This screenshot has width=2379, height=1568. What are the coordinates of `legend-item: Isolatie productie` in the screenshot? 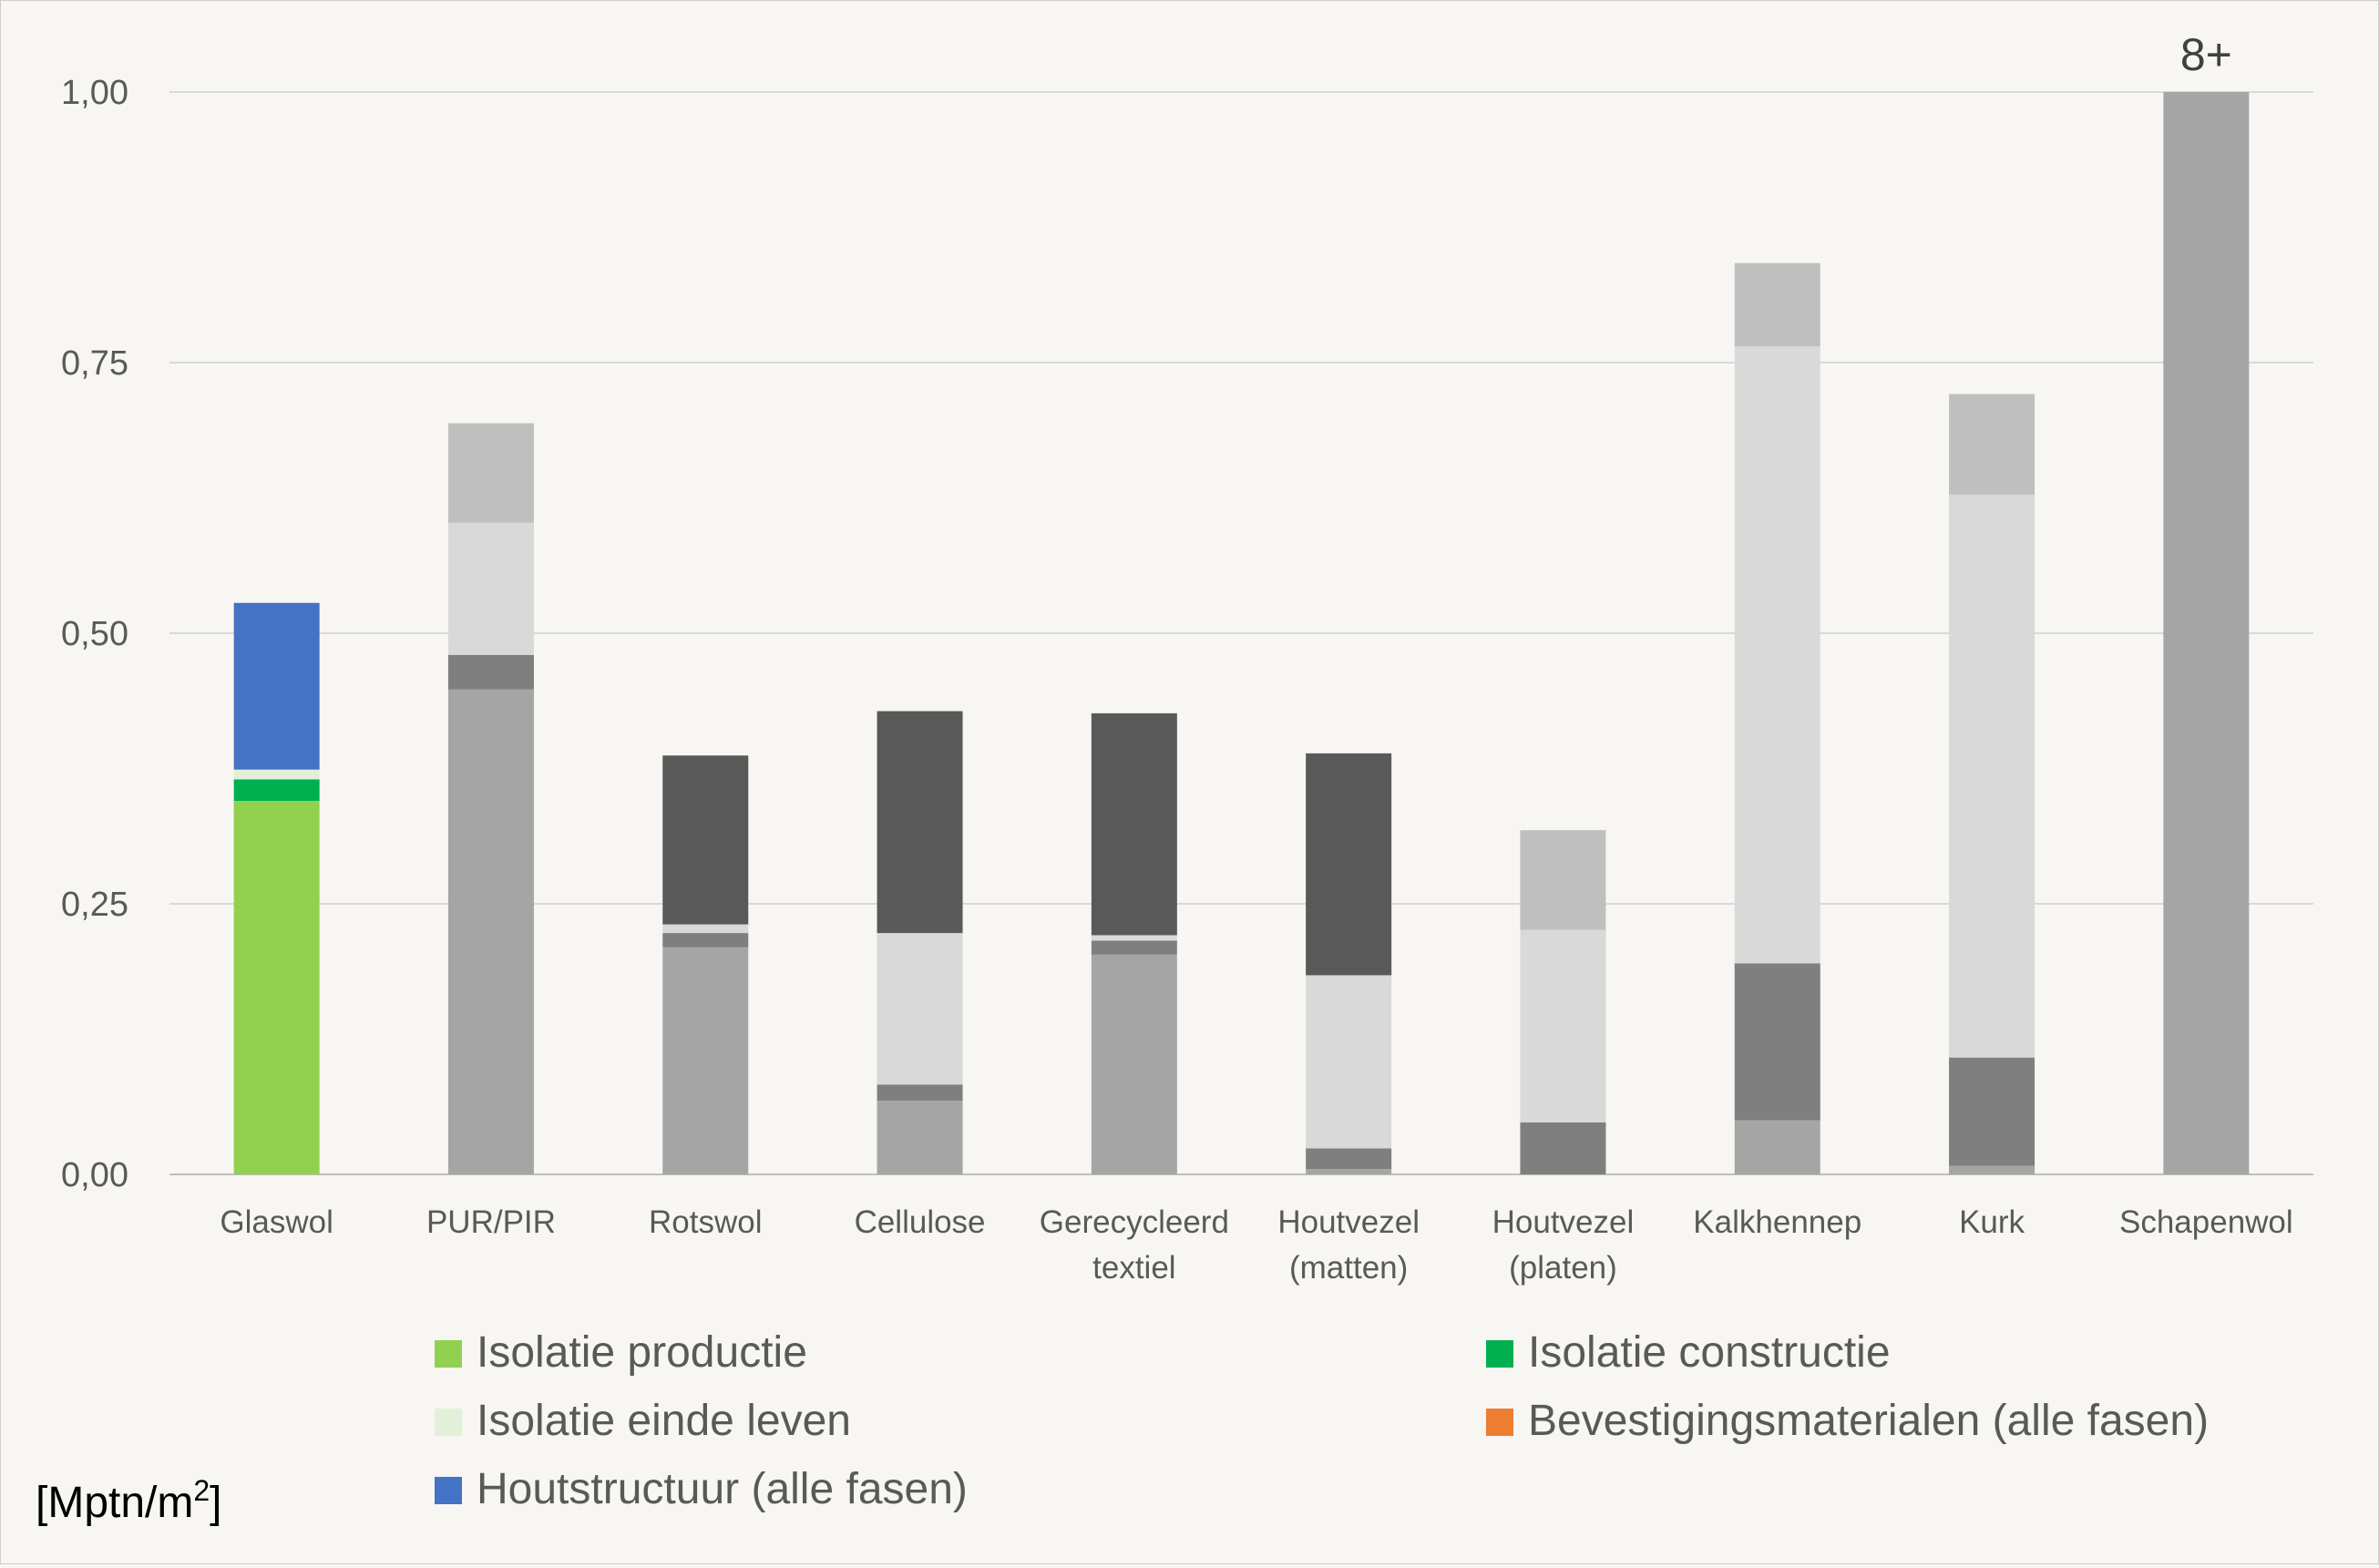 It's located at (621, 1352).